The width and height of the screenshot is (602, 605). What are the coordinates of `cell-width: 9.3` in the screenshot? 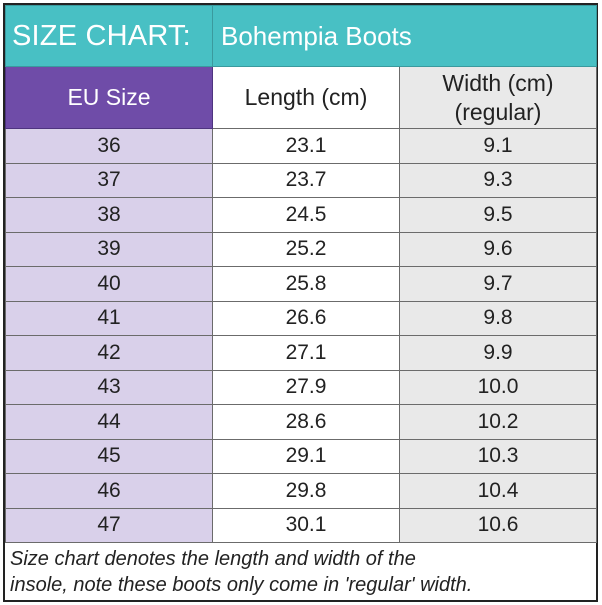 It's located at (498, 180).